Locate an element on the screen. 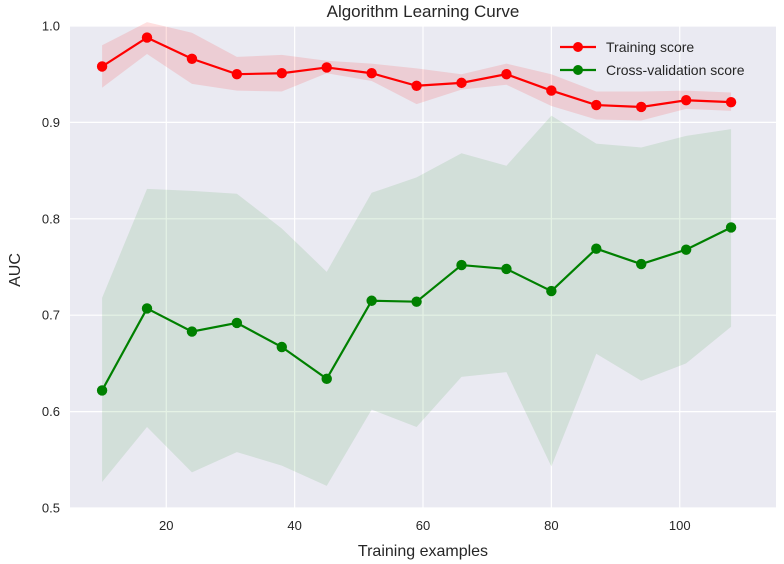 This screenshot has height=564, width=784. y-axis-label: AUC is located at coordinates (15, 270).